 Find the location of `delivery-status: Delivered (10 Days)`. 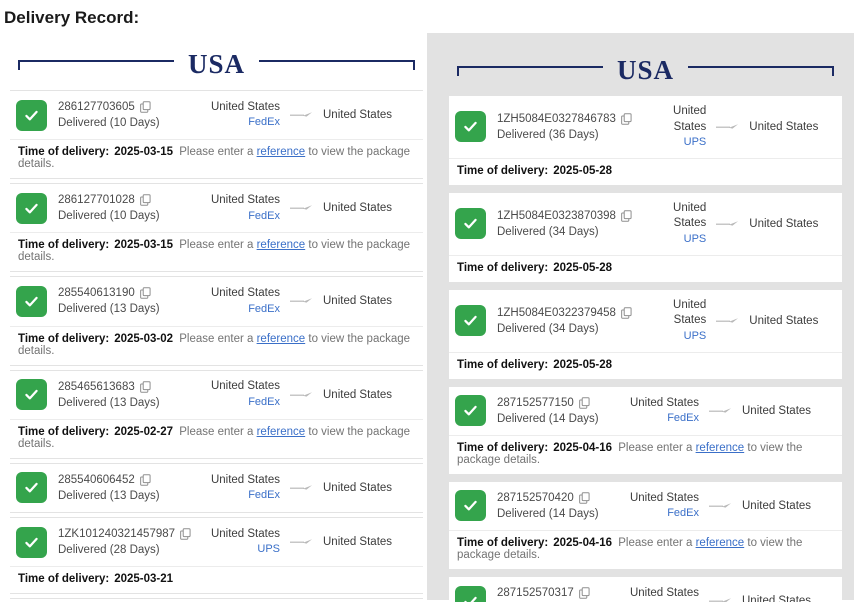

delivery-status: Delivered (10 Days) is located at coordinates (109, 123).